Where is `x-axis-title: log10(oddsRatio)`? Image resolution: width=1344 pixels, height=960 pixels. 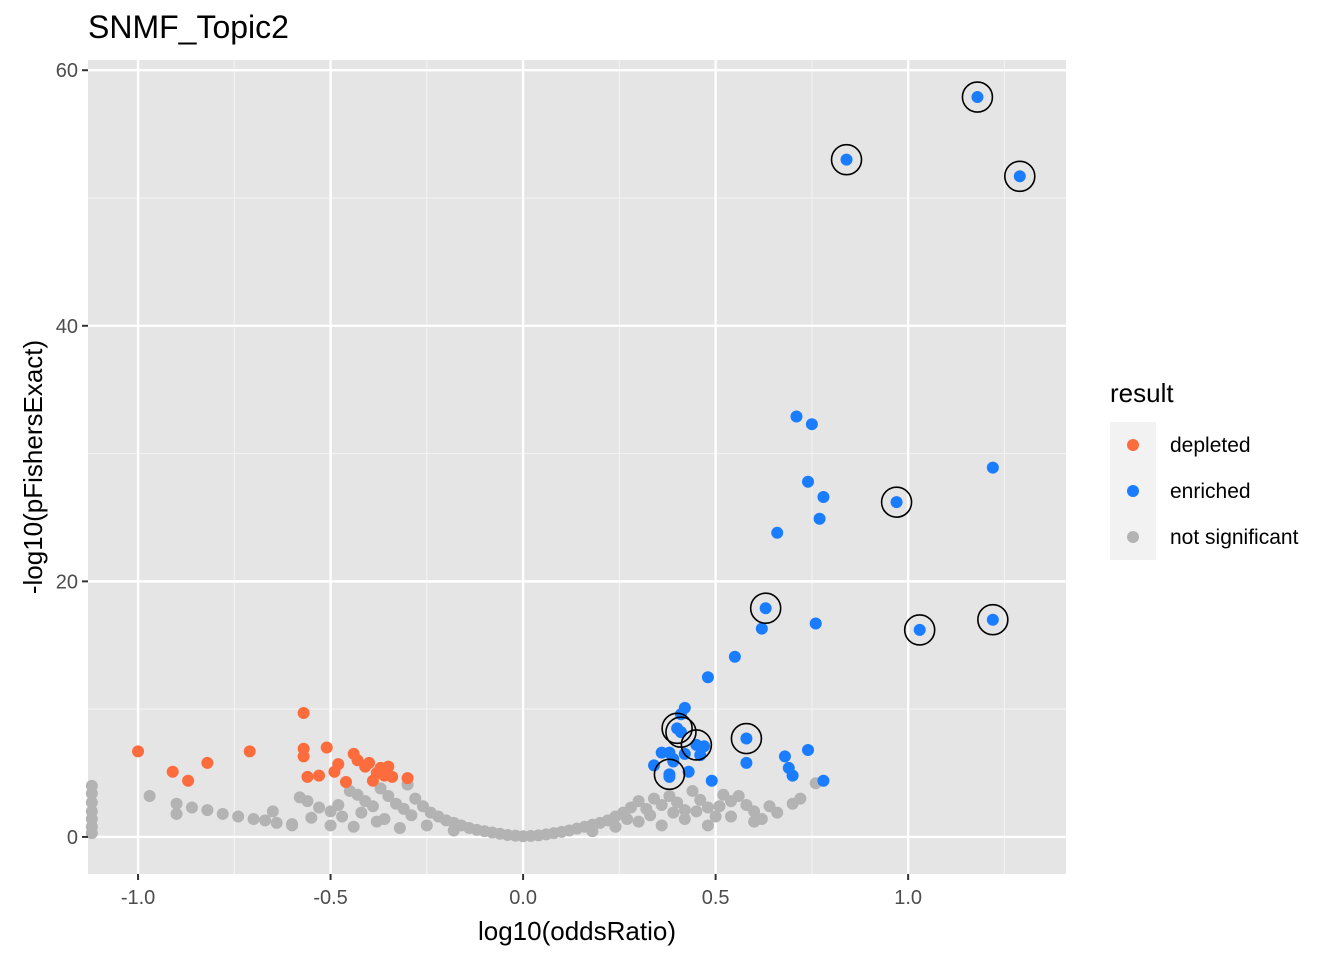
x-axis-title: log10(oddsRatio) is located at coordinates (577, 931).